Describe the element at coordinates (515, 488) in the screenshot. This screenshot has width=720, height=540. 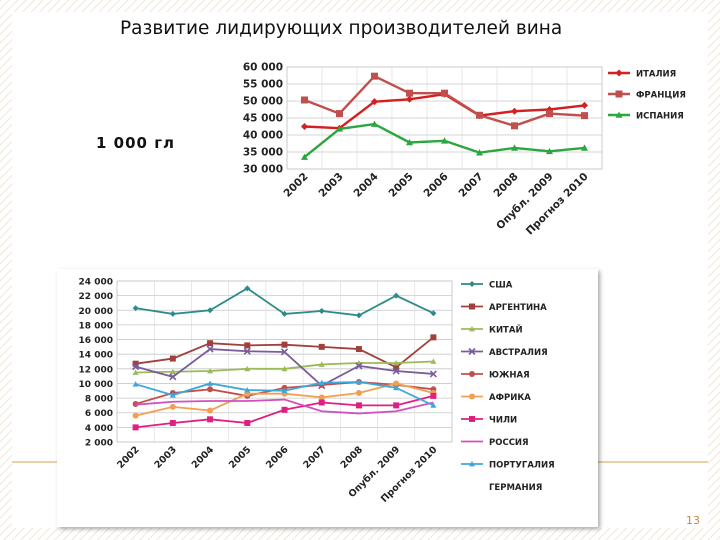
I see `legend-label-extra: ГЕРМАНИЯ` at that location.